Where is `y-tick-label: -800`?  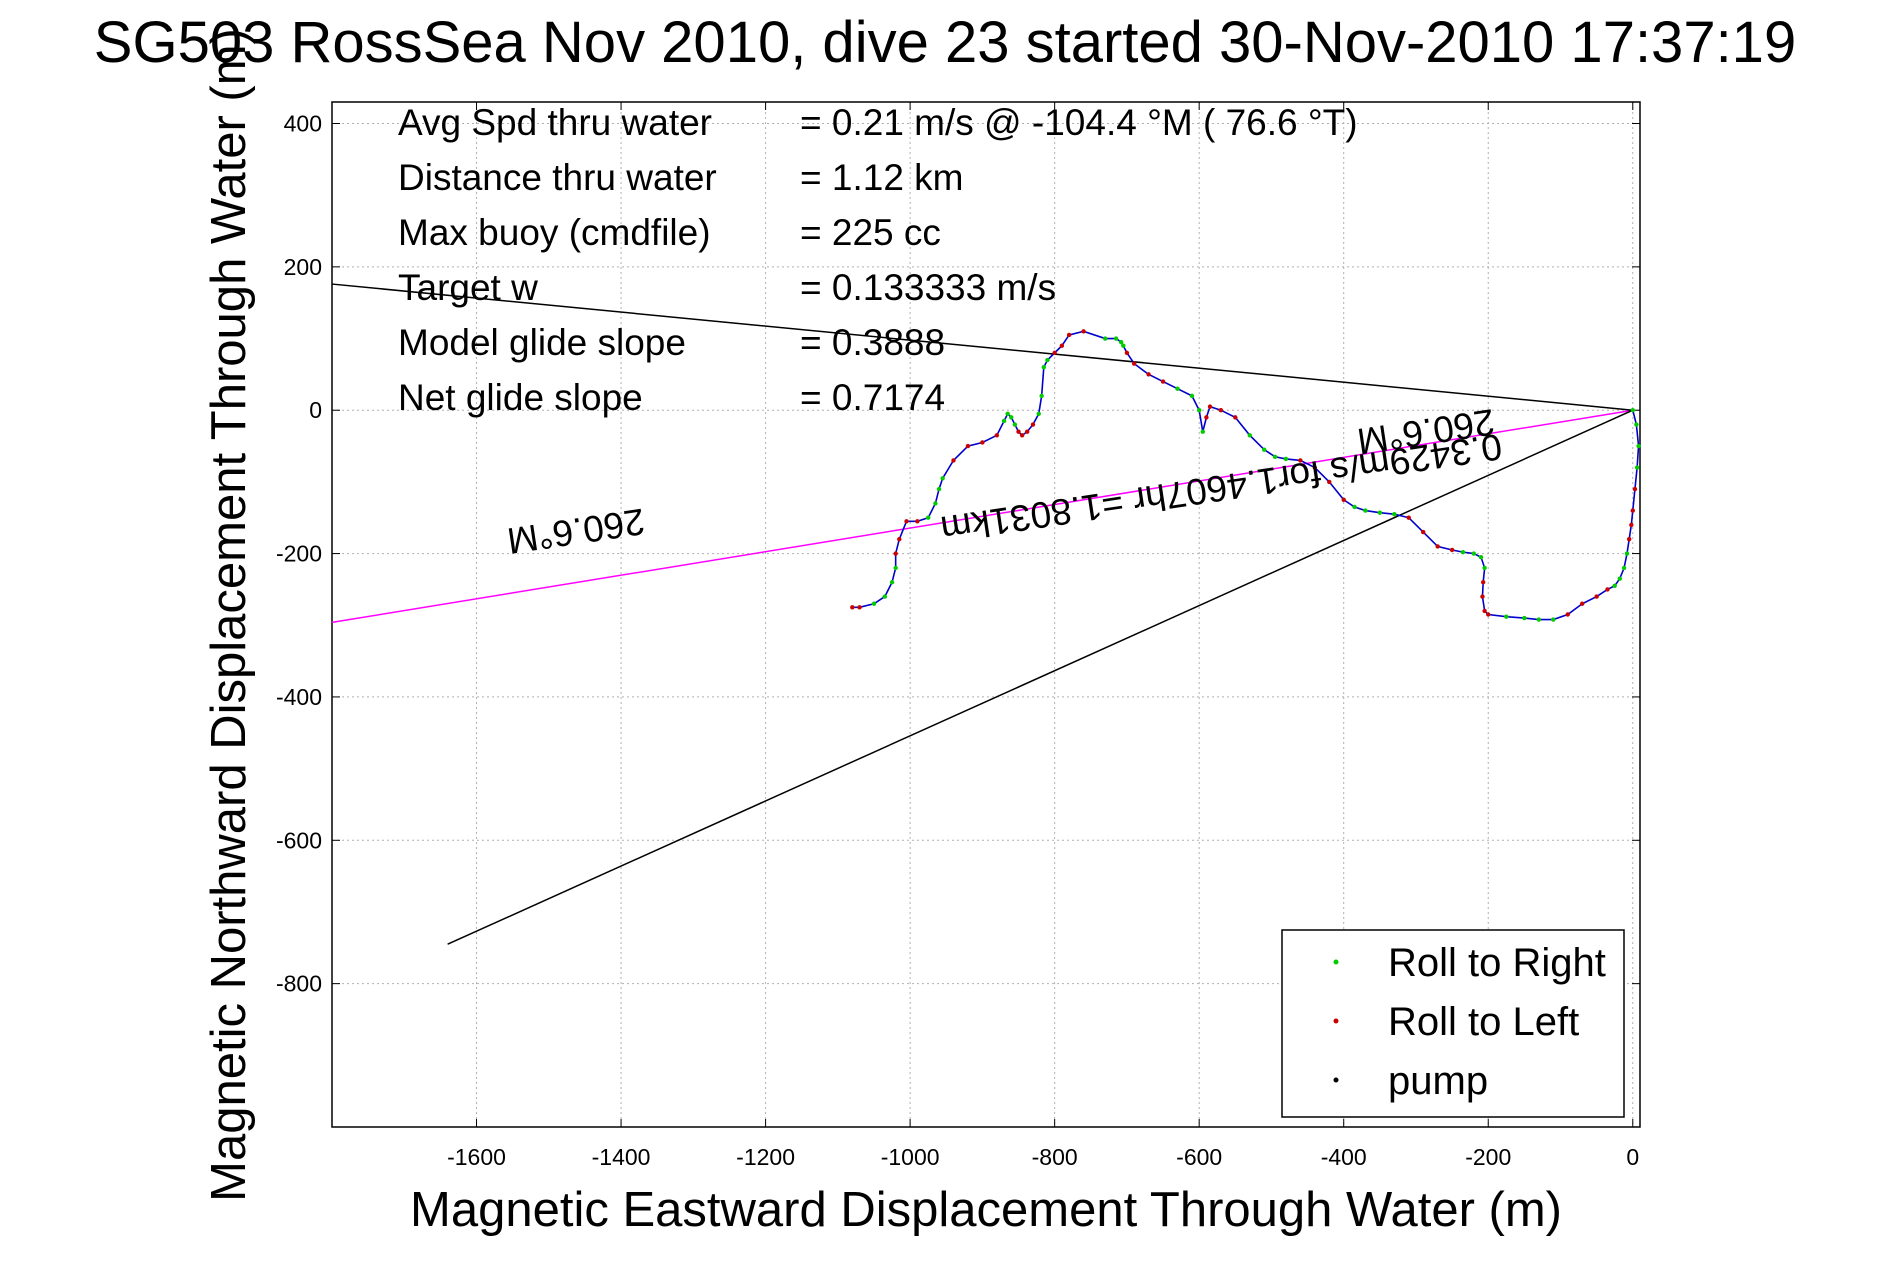
y-tick-label: -800 is located at coordinates (299, 984).